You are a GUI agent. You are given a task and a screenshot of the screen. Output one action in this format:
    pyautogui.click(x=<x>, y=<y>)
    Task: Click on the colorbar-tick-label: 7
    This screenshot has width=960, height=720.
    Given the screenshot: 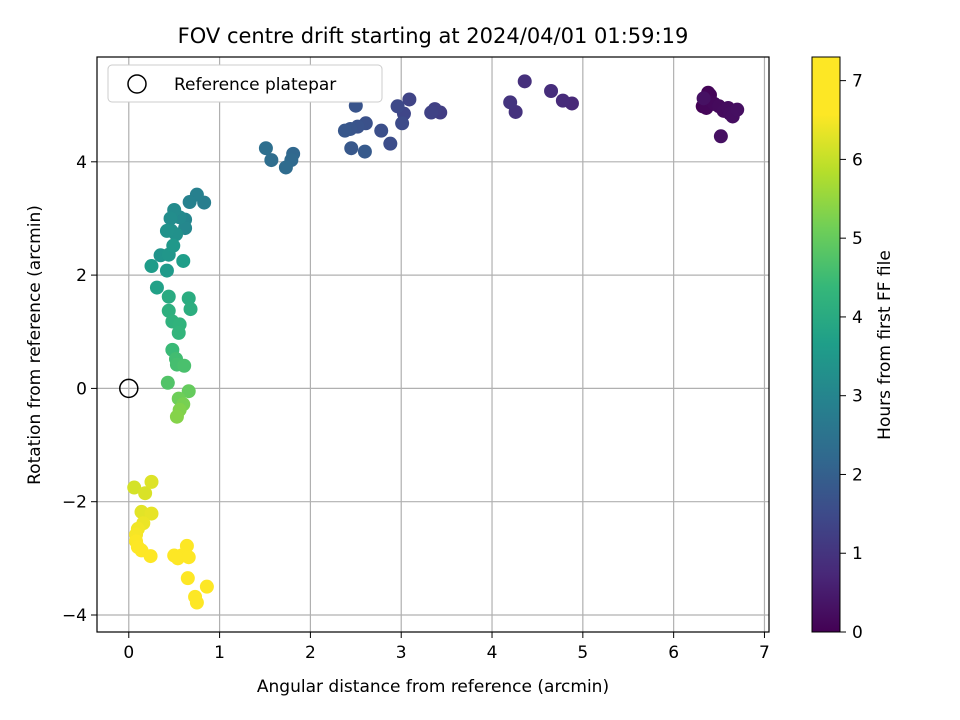 What is the action you would take?
    pyautogui.click(x=857, y=82)
    